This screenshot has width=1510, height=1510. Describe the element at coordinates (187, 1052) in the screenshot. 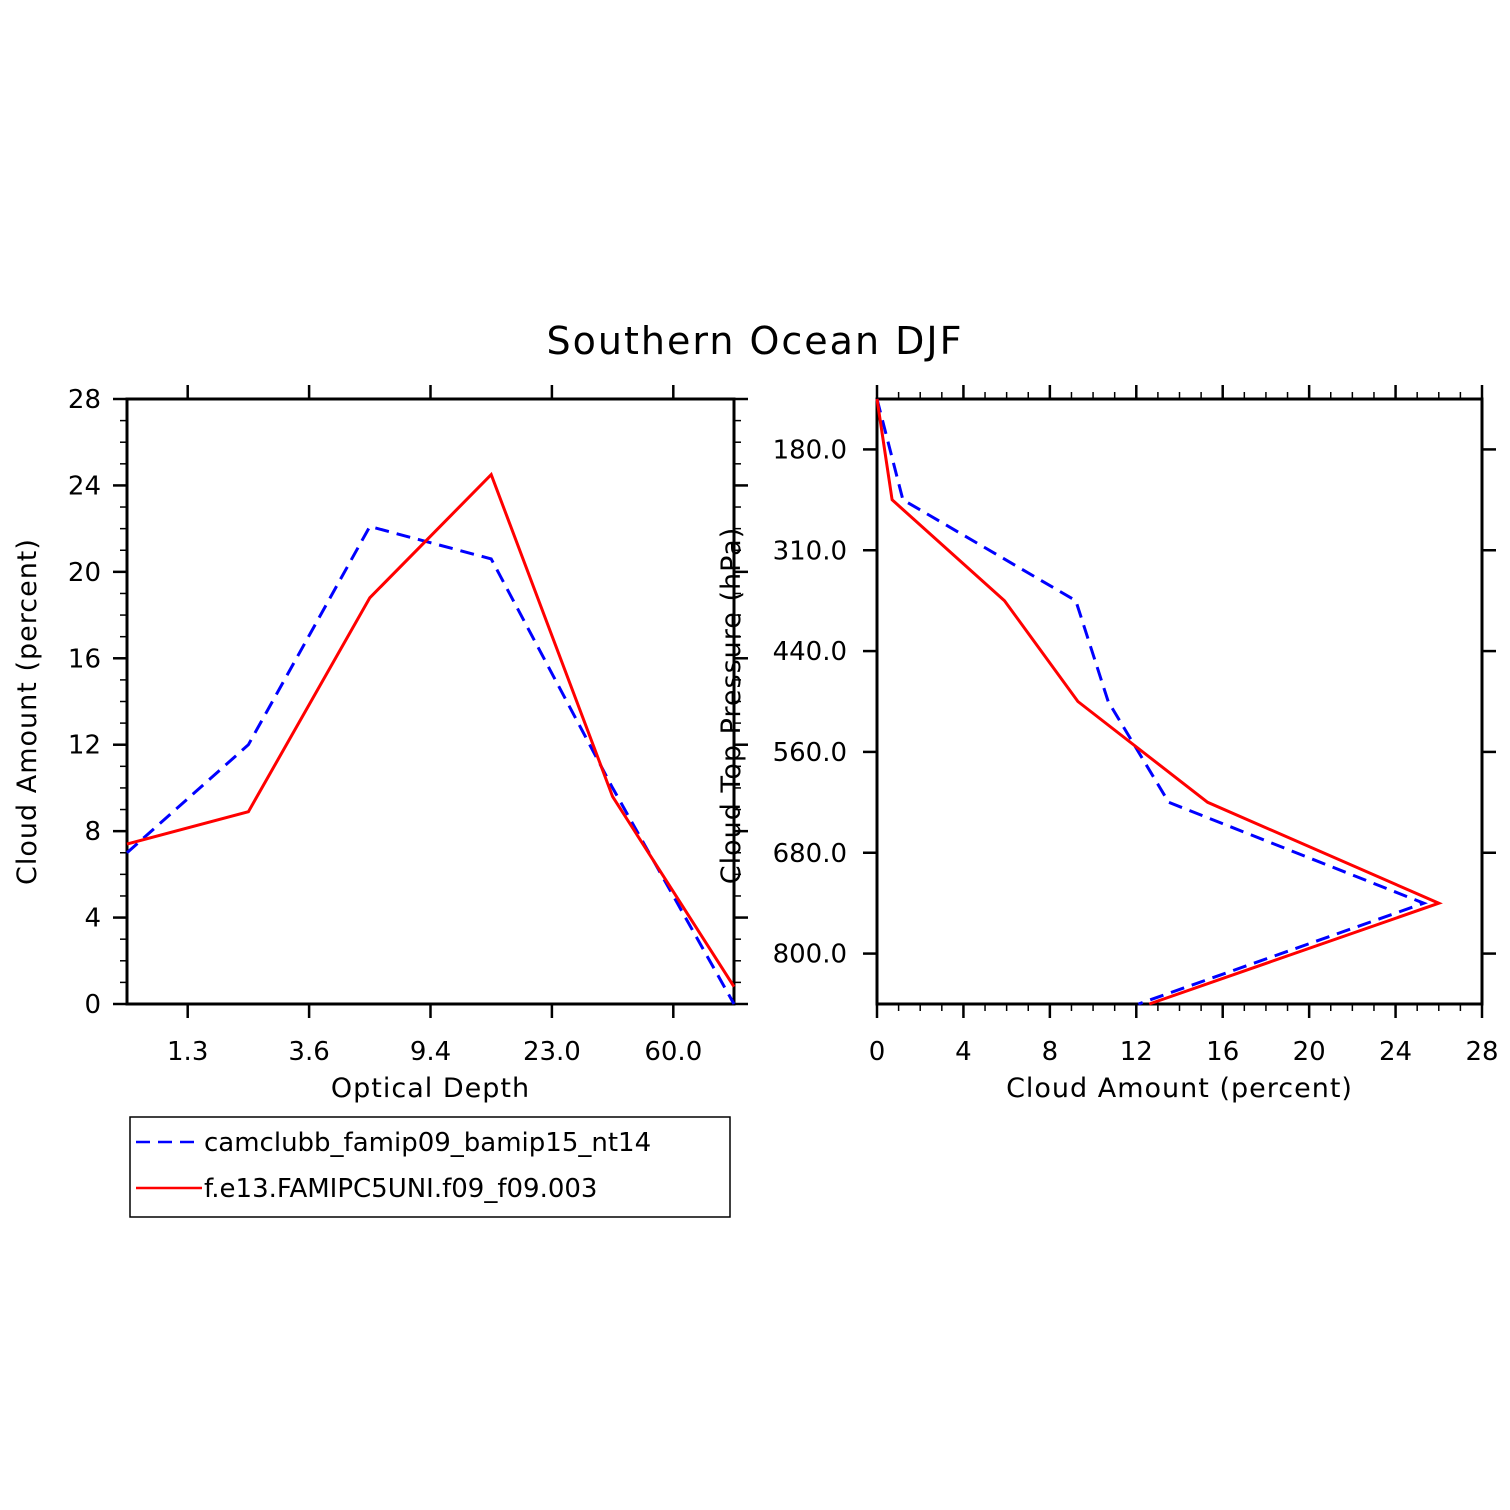

I see `left-x-tick-label: 1.3` at that location.